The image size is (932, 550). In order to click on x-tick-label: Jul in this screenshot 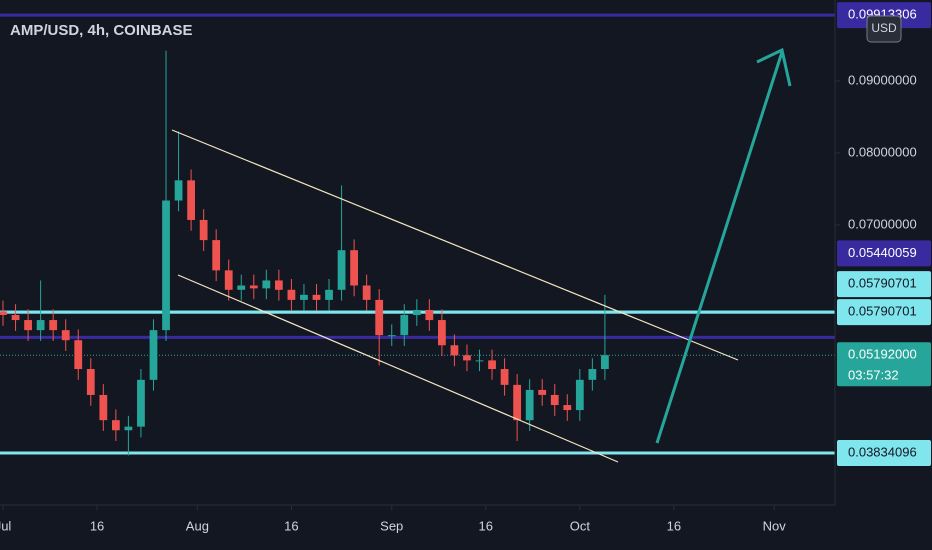, I will do `click(5, 525)`.